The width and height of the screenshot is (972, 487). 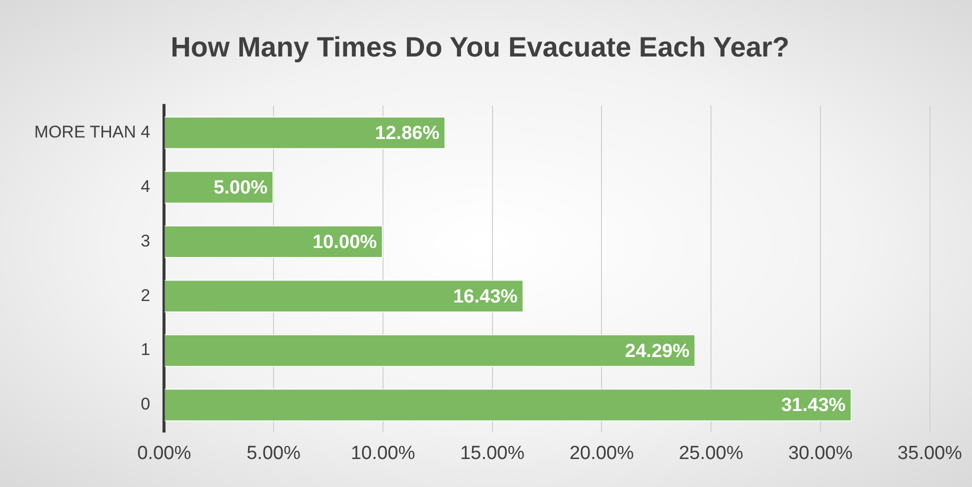 I want to click on y-tick-label: 2, so click(x=145, y=295).